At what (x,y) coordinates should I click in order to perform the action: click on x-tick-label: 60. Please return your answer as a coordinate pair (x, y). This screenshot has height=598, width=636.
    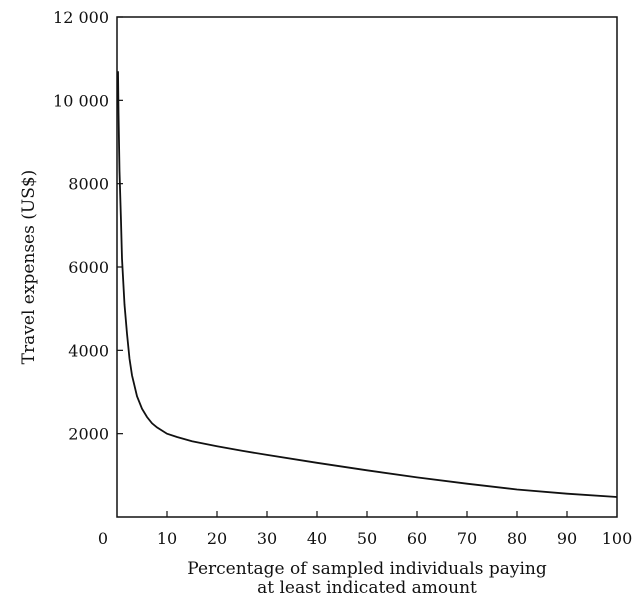
    Looking at the image, I should click on (417, 538).